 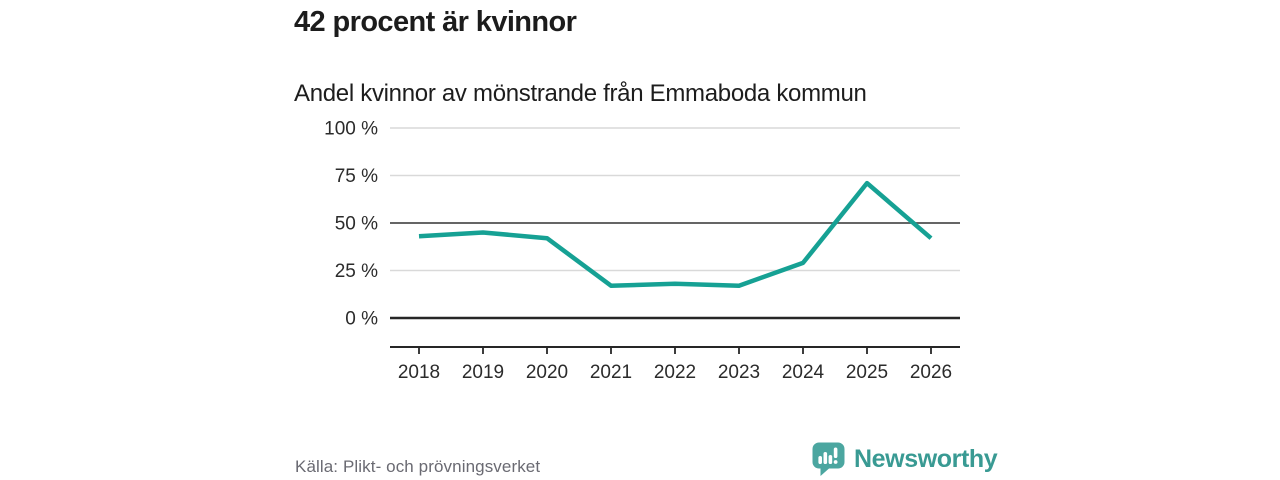 I want to click on newsworthy-brand: Newsworthy, so click(x=905, y=459).